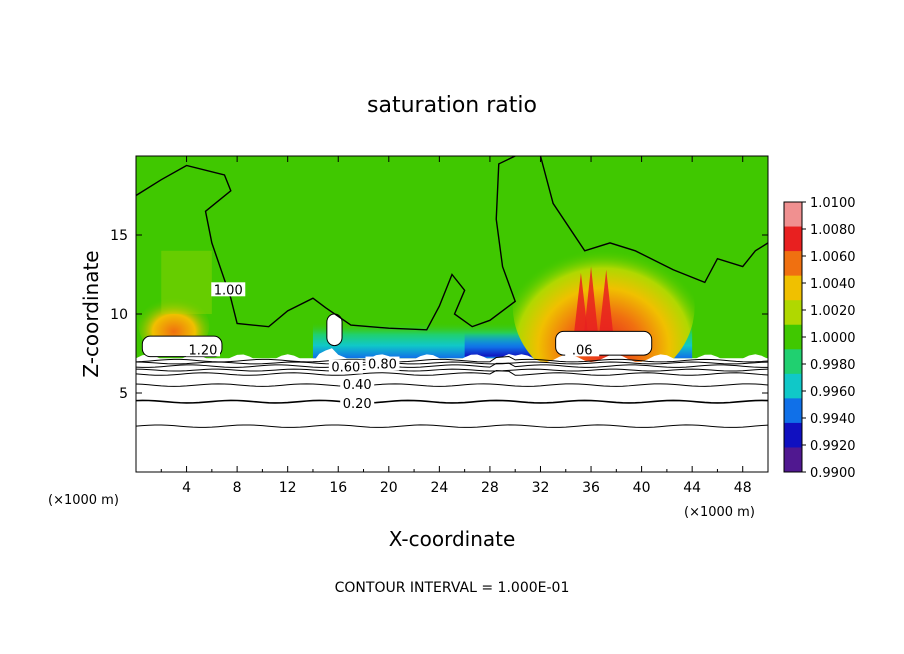  I want to click on x-tick-label: 48, so click(743, 488).